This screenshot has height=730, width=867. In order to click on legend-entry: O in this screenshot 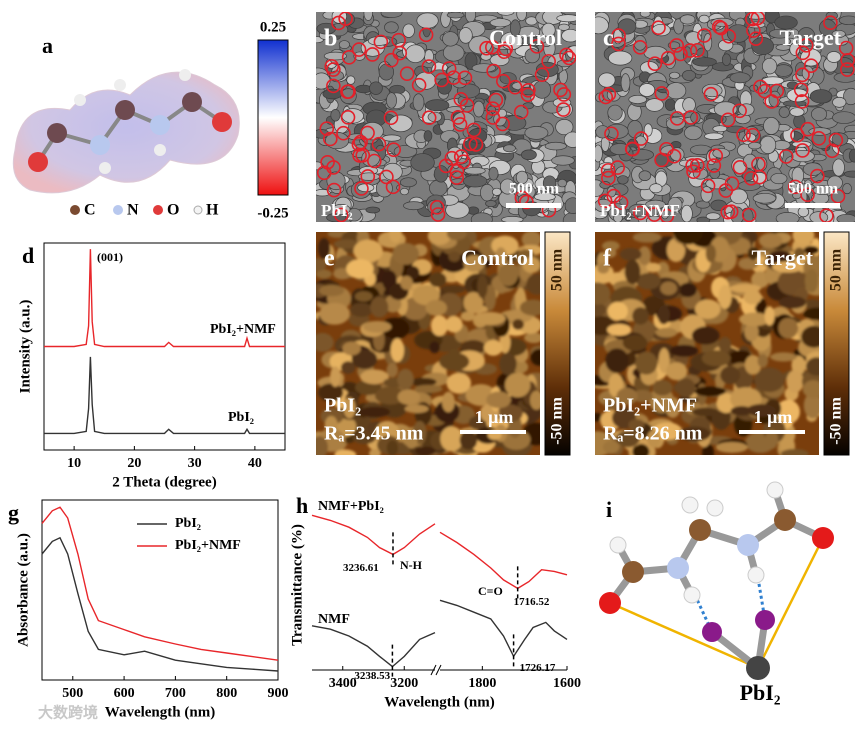, I will do `click(173, 210)`.